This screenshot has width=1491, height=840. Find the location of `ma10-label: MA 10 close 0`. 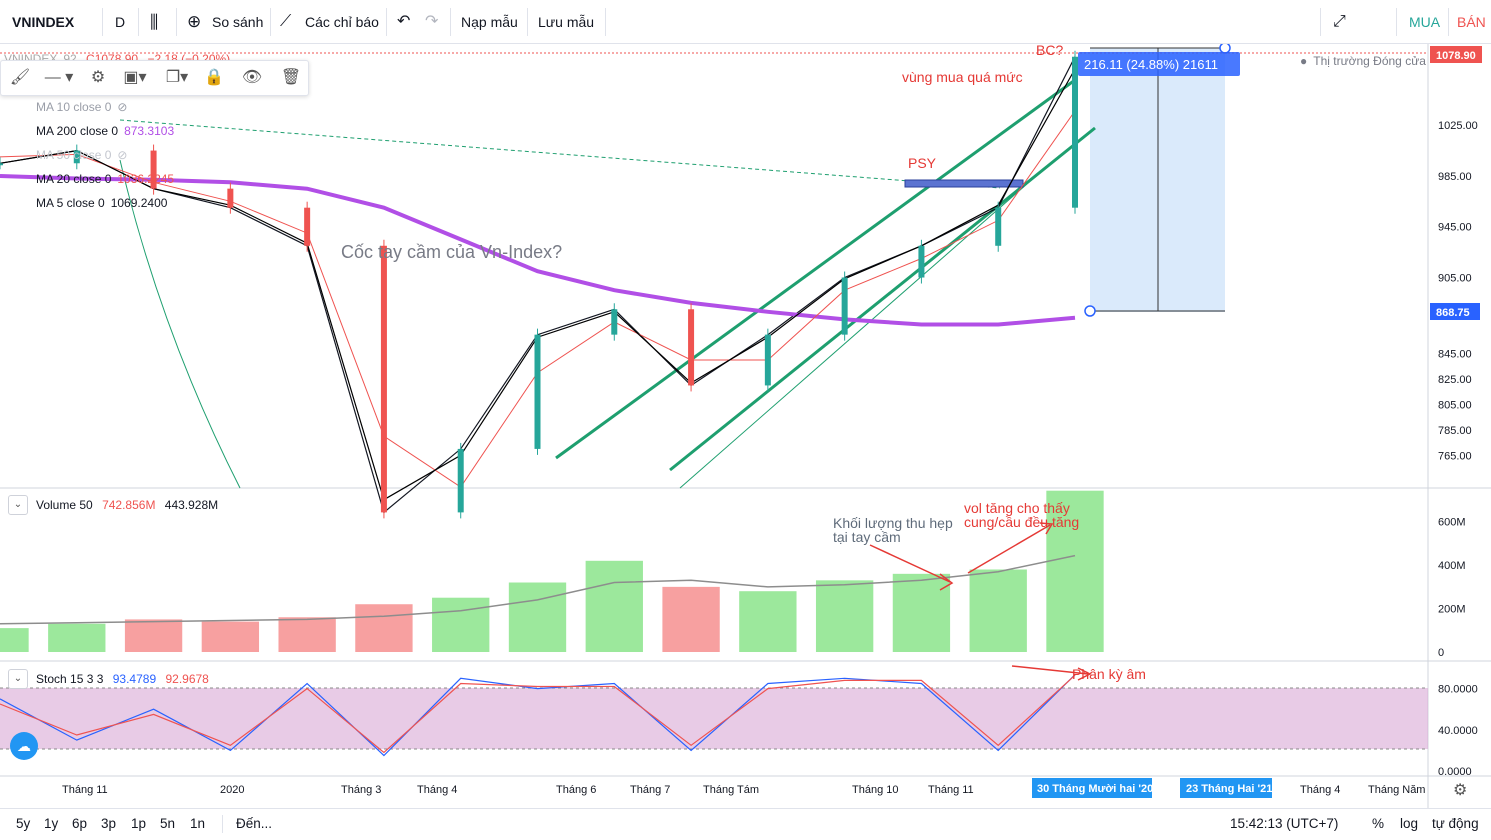

ma10-label: MA 10 close 0 is located at coordinates (74, 107).